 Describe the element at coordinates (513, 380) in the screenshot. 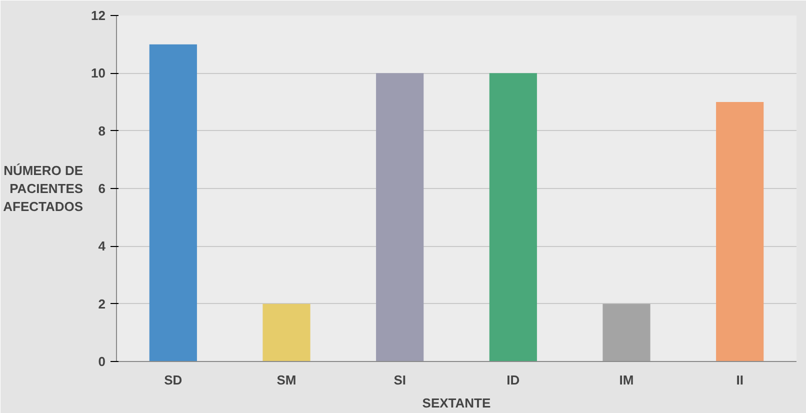

I see `x-tick-label: ID` at that location.